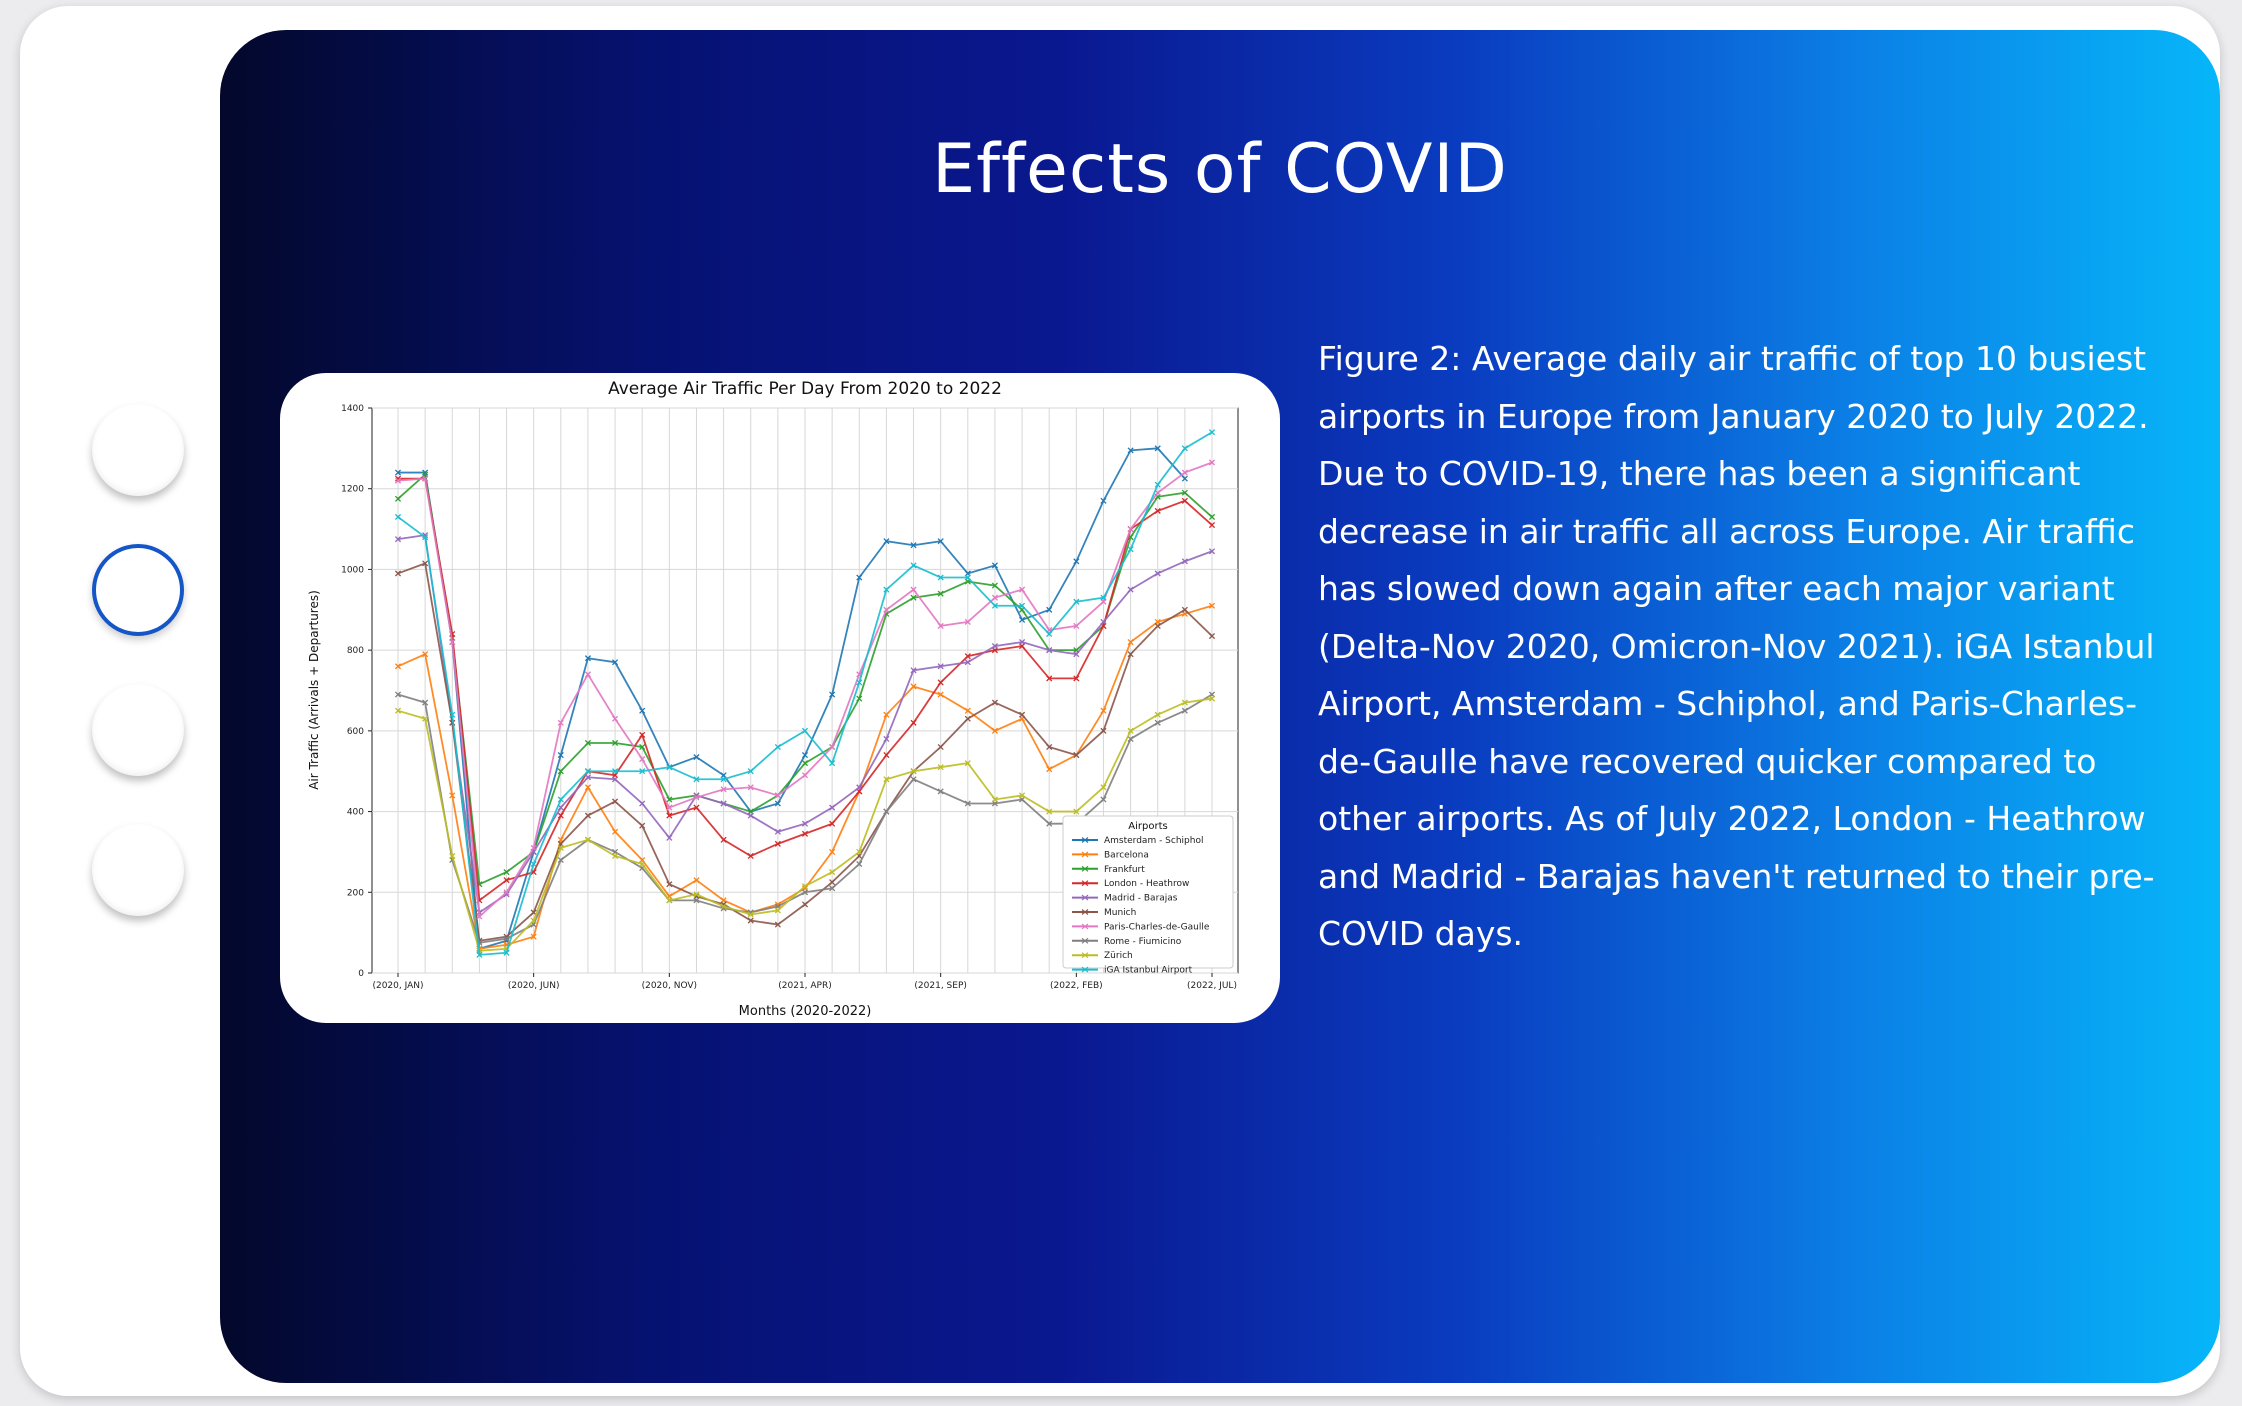 Image resolution: width=2242 pixels, height=1406 pixels. Describe the element at coordinates (355, 651) in the screenshot. I see `y-tick-label: 800` at that location.